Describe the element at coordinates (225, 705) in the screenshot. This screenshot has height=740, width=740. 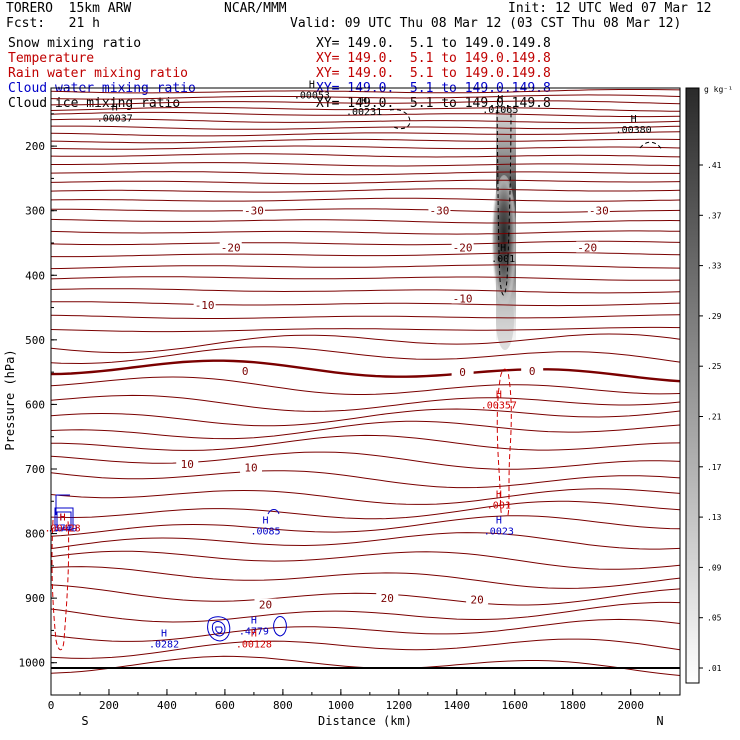
I see `x-tick-label: 600` at that location.